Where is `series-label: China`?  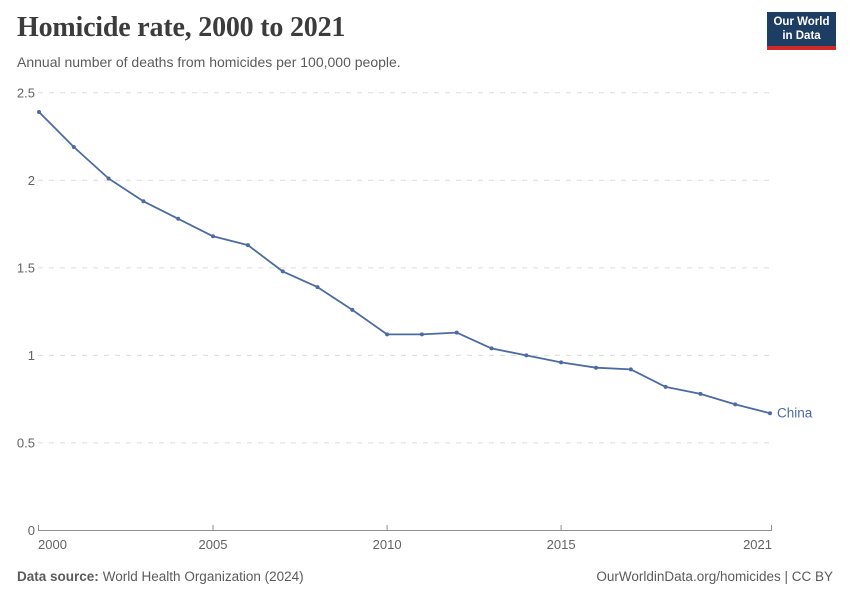
series-label: China is located at coordinates (795, 413).